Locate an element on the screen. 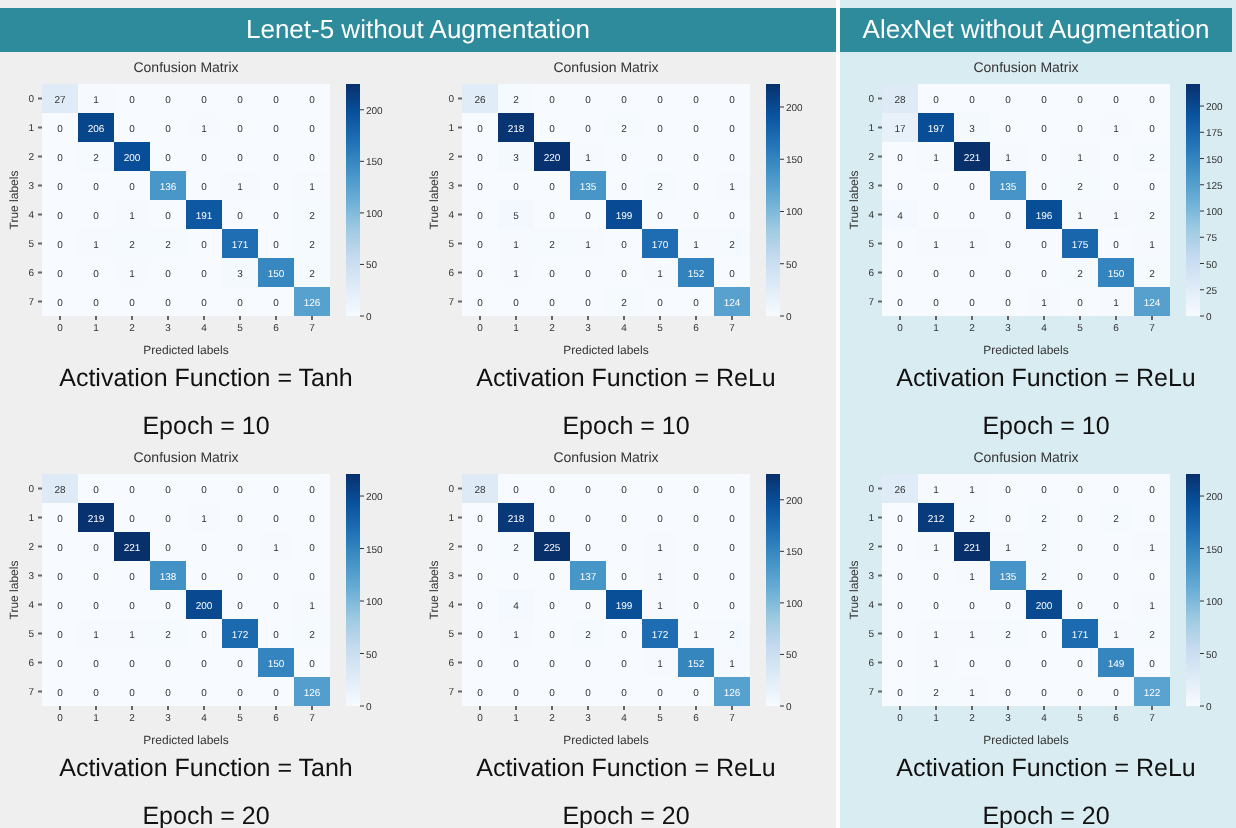 This screenshot has width=1236, height=828. text: AlexNet without Augmentation is located at coordinates (1036, 30).